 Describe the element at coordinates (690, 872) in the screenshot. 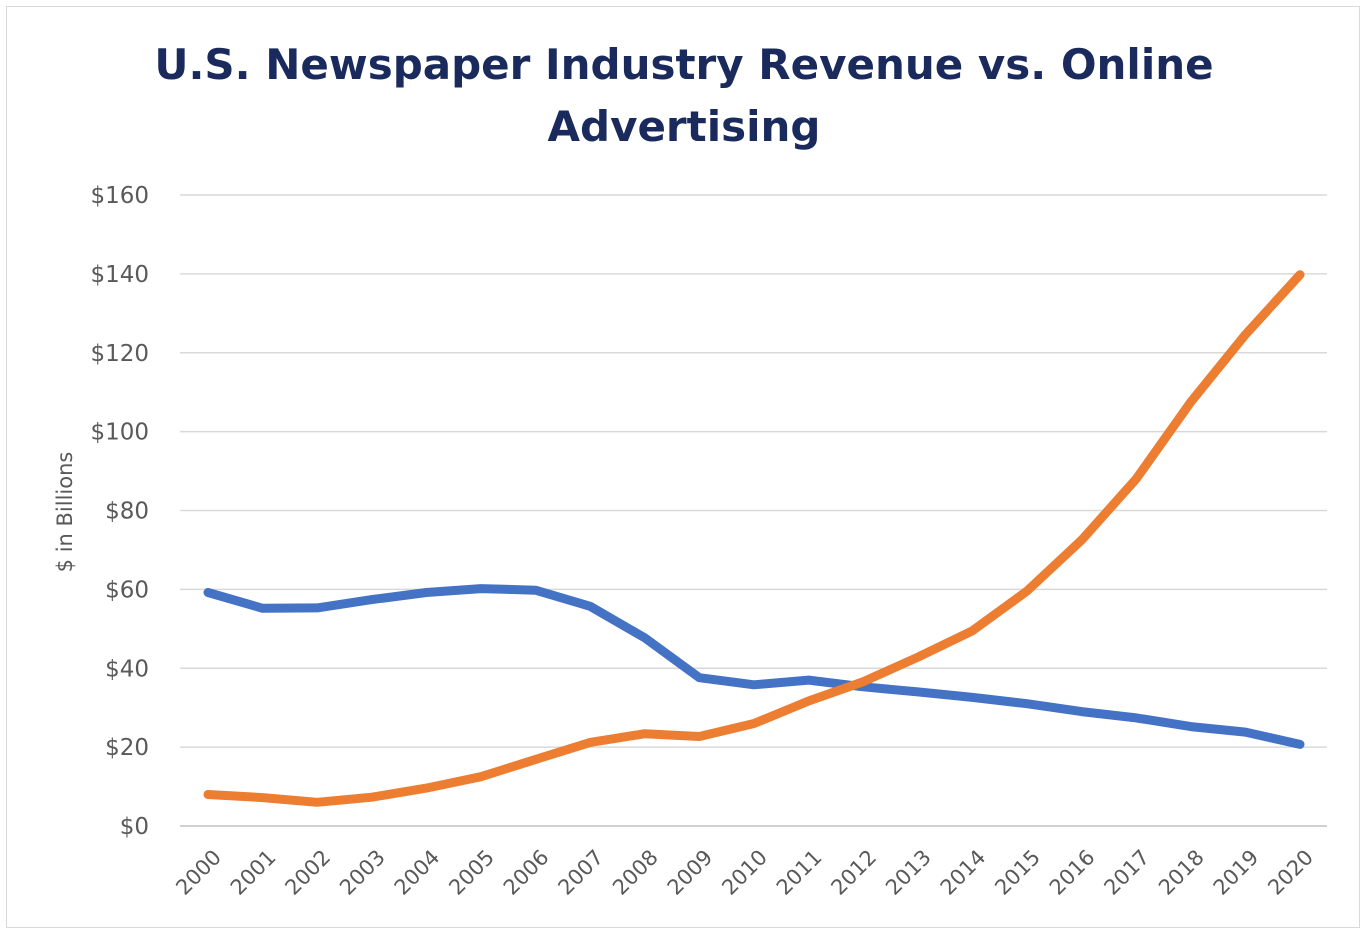

I see `x-tick-label: 2009` at that location.